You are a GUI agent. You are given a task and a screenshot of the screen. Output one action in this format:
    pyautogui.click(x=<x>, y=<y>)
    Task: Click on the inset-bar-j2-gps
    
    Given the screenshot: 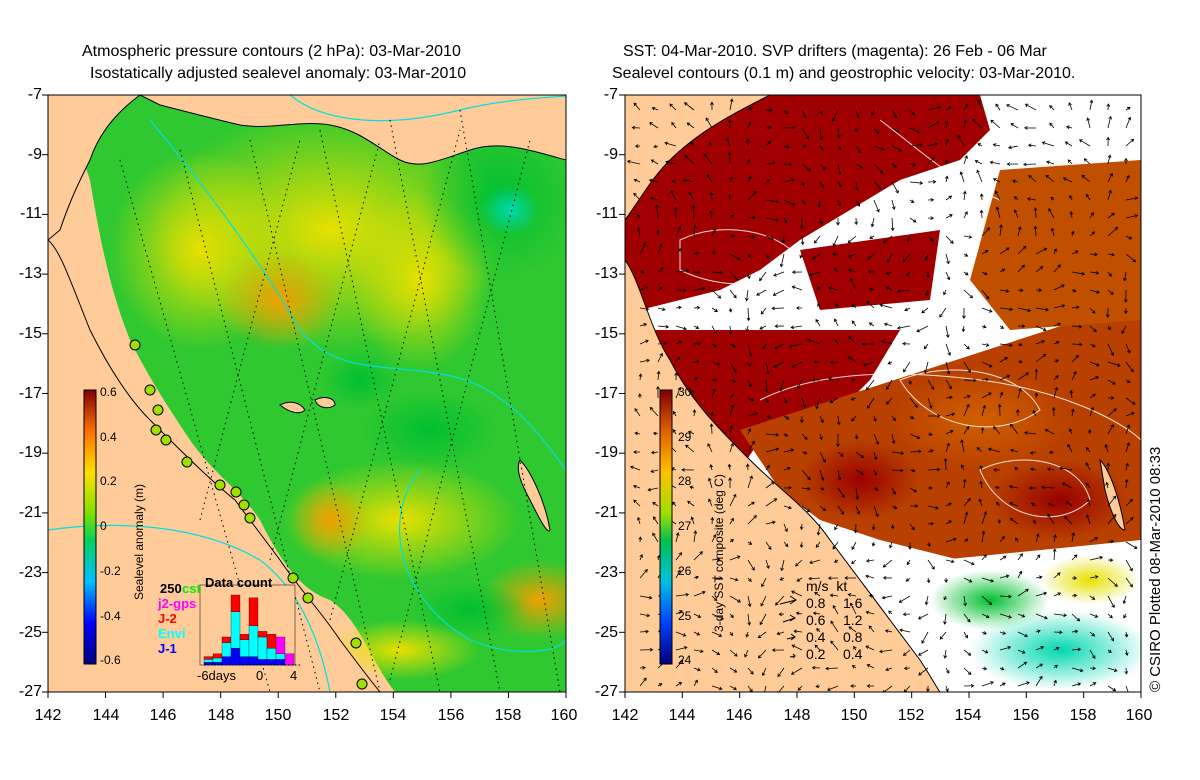 What is the action you would take?
    pyautogui.click(x=280, y=645)
    